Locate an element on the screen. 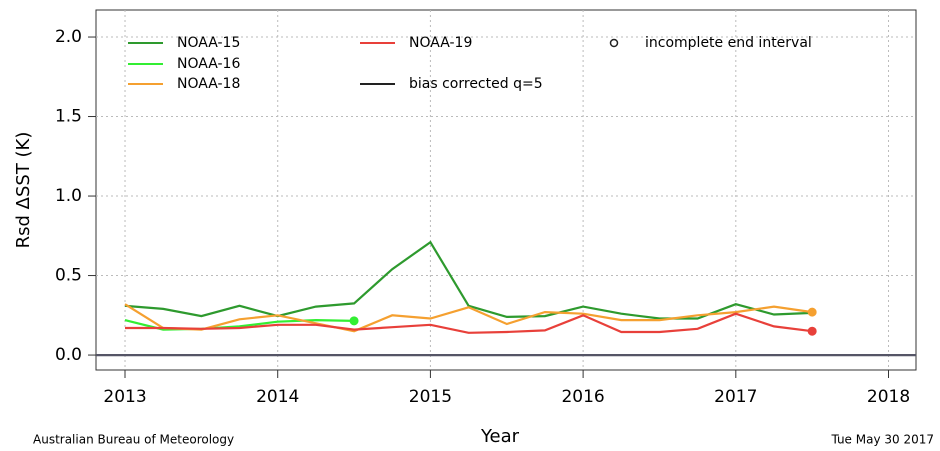 The image size is (940, 451). x-tick-label: 2017 is located at coordinates (735, 397).